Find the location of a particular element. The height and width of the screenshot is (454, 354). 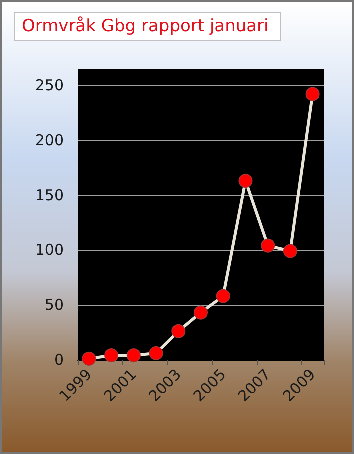

chart-title: Ormvråk Gbg rapport januari is located at coordinates (145, 26).